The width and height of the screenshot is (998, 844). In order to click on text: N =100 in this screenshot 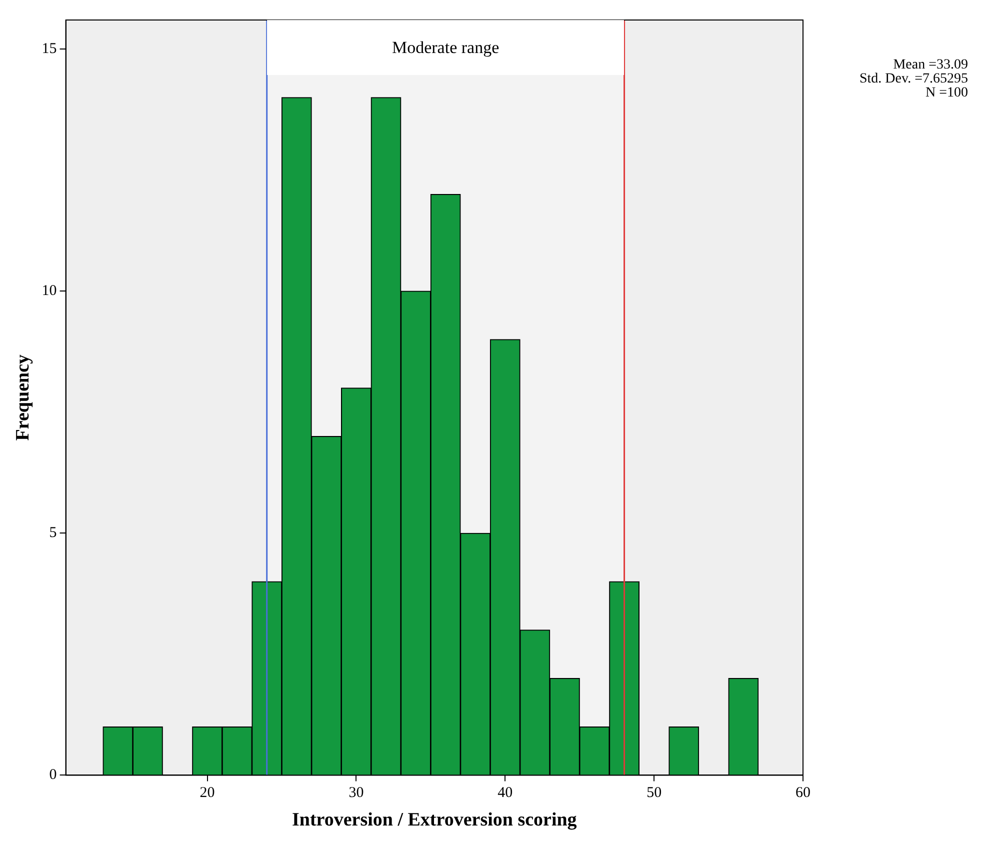, I will do `click(946, 93)`.